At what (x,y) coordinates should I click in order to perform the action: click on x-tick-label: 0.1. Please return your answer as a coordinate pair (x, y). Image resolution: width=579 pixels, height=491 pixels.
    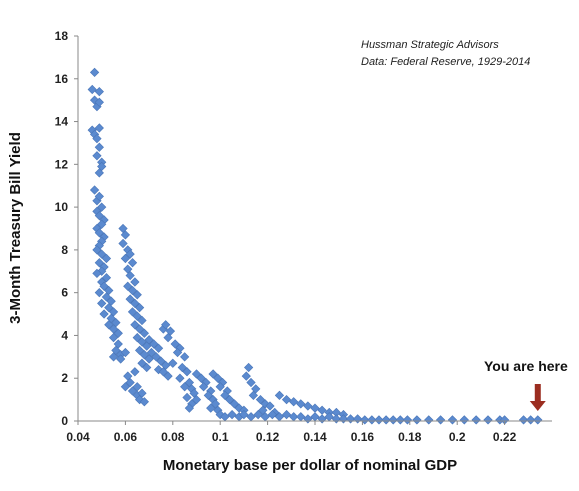
    Looking at the image, I should click on (220, 437).